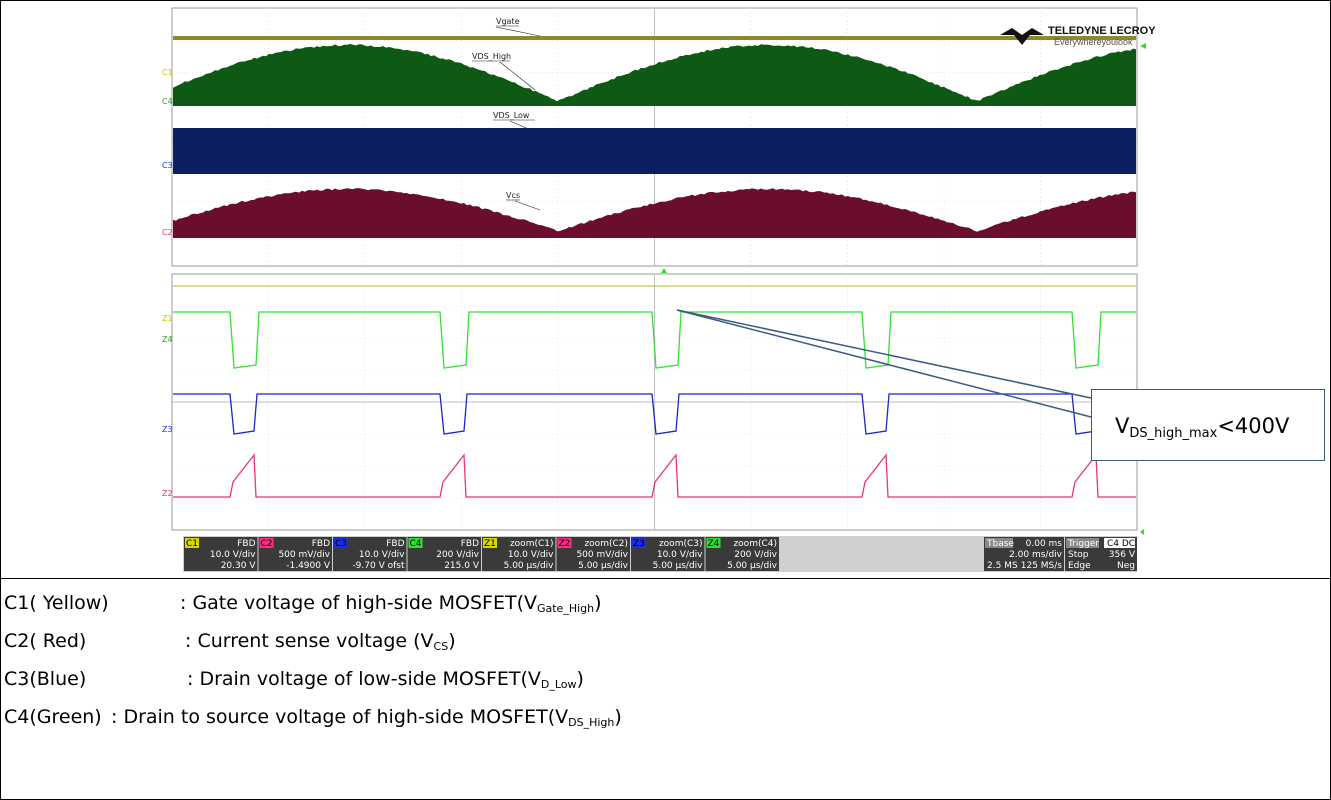  I want to click on vds-high-max-callout: VDS_high_max<400V, so click(1208, 425).